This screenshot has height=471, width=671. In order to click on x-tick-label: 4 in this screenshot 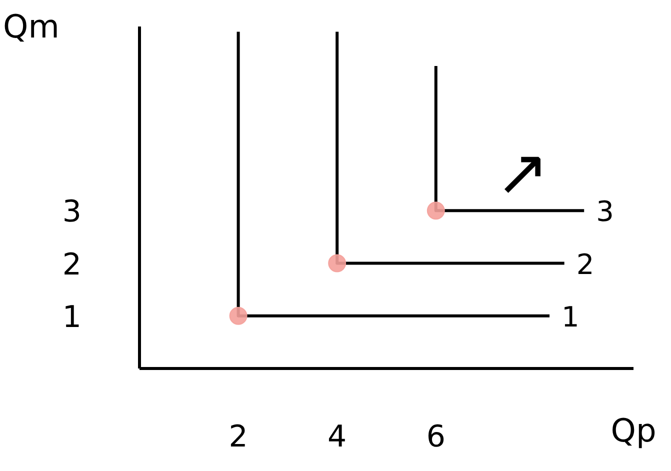, I will do `click(337, 437)`.